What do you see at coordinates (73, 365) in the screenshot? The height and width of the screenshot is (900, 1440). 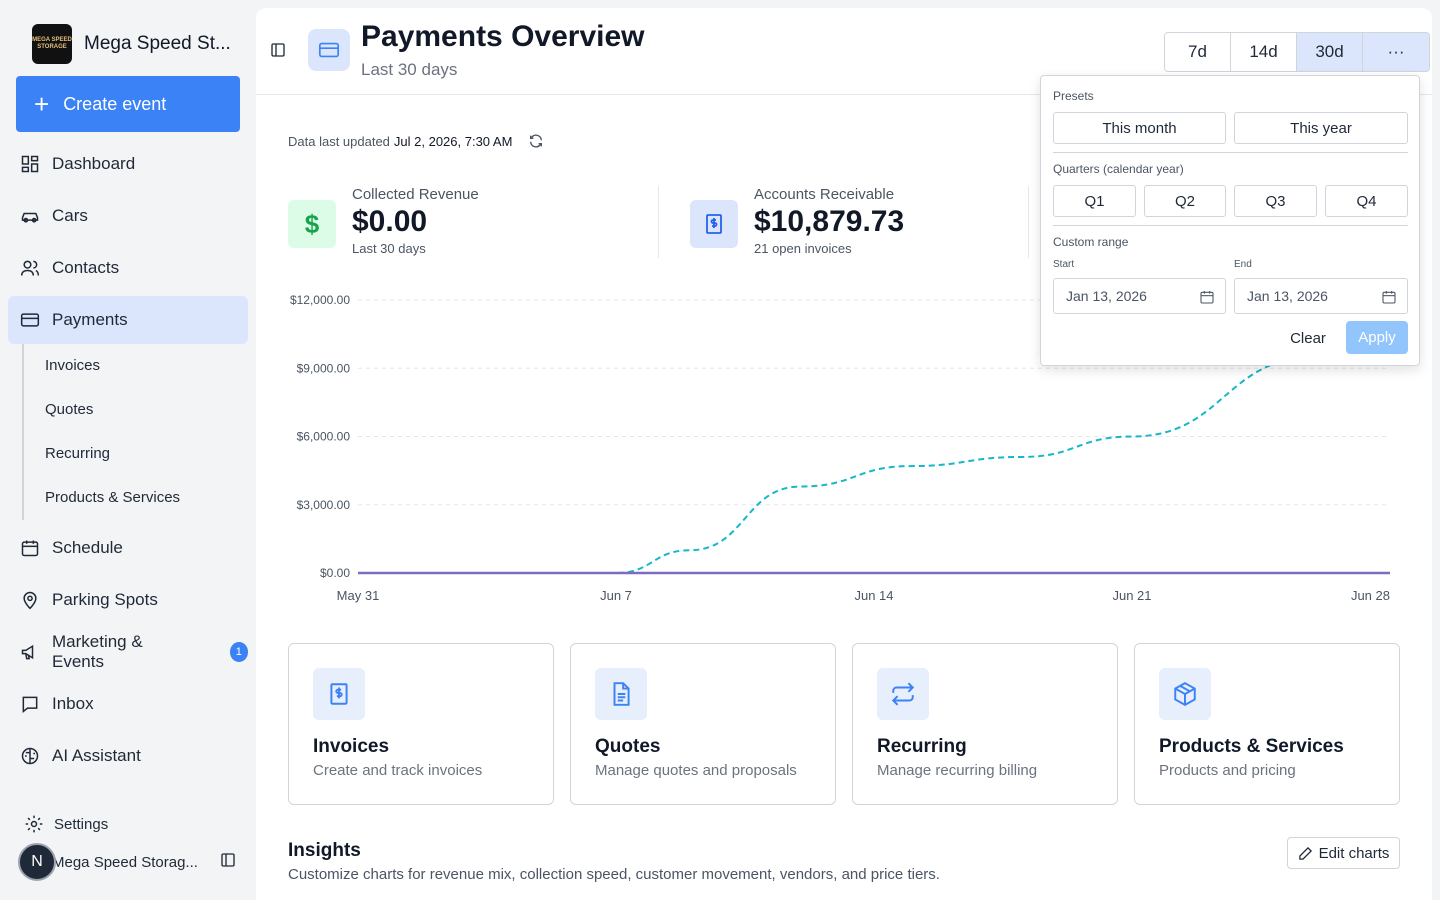 I see `sidebar-subitem-invoices: Invoices` at bounding box center [73, 365].